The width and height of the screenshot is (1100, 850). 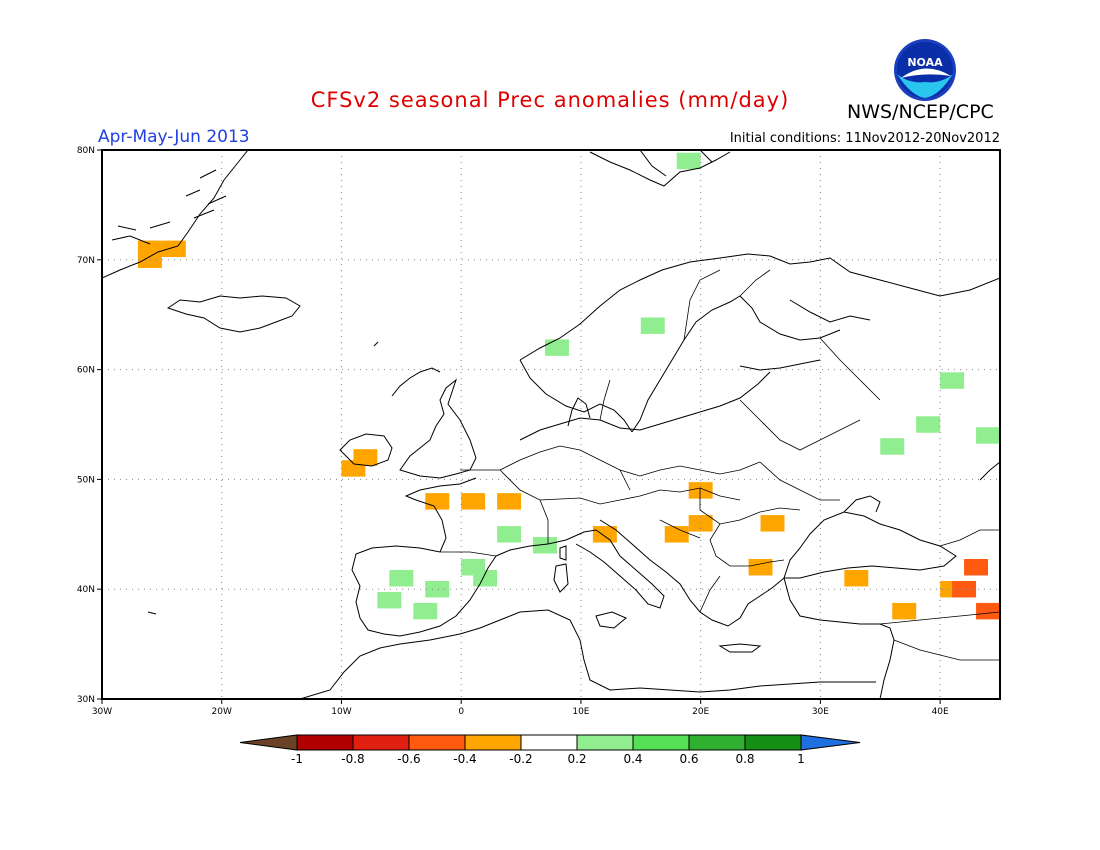 What do you see at coordinates (864, 138) in the screenshot?
I see `initial-conditions: Initial conditions: 11Nov2012-20Nov2012` at bounding box center [864, 138].